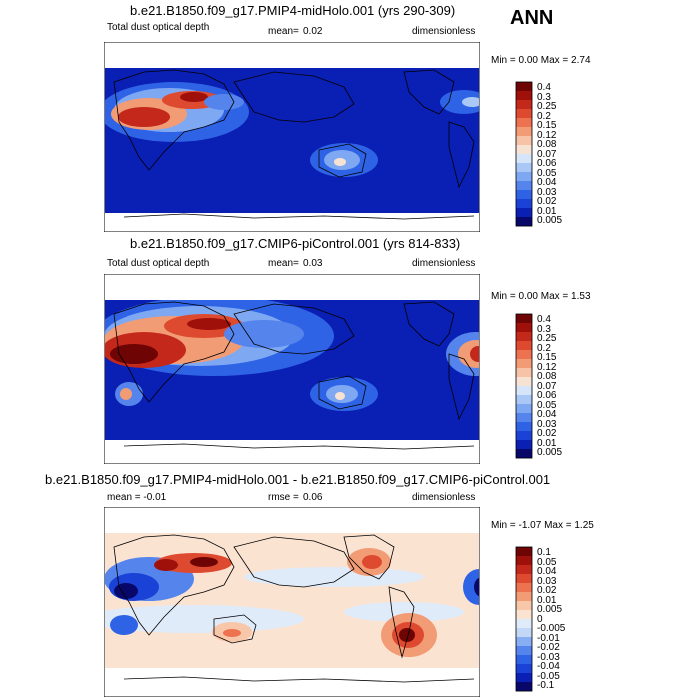 The image size is (700, 700). What do you see at coordinates (550, 452) in the screenshot?
I see `panel2-cb-label: 0.005` at bounding box center [550, 452].